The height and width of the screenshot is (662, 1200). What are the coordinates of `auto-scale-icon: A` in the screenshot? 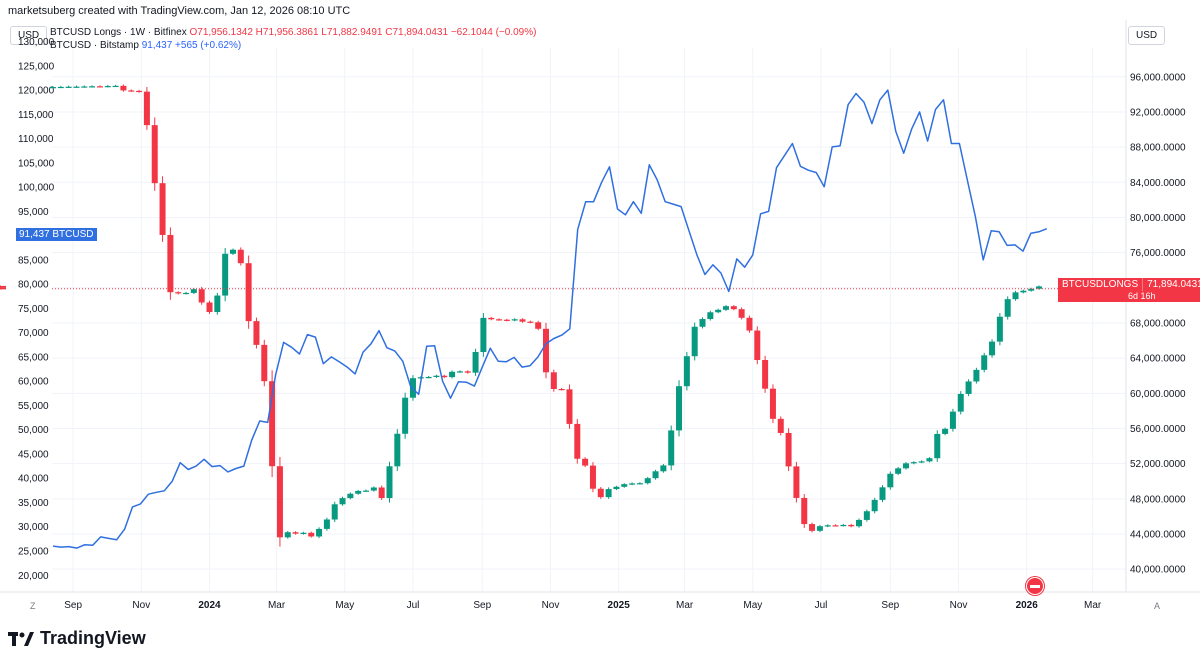 It's located at (1157, 606).